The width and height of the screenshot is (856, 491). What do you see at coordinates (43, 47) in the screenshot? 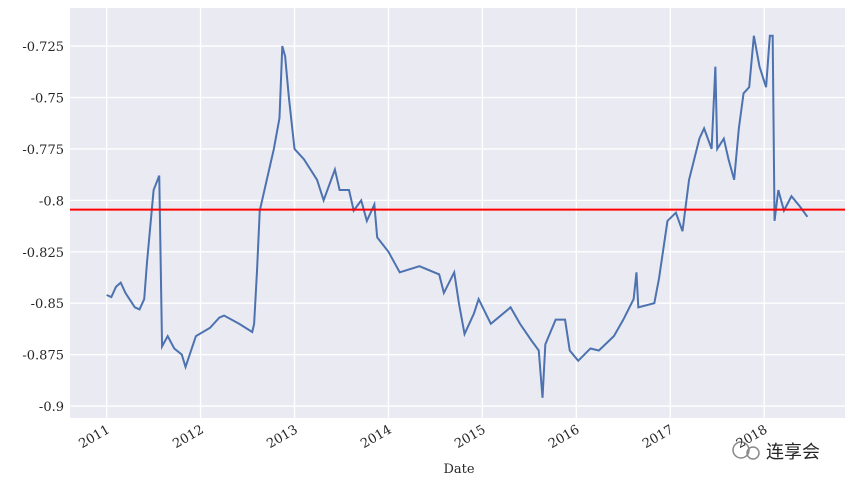
I see `y-tick-label: -0.725` at bounding box center [43, 47].